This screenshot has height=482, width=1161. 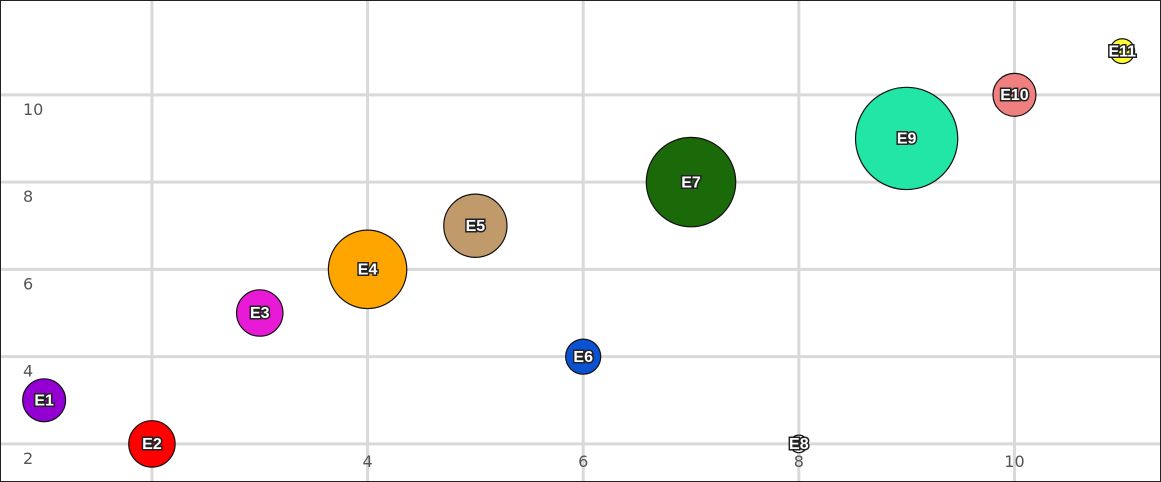 I want to click on bubble-e2, so click(x=152, y=444).